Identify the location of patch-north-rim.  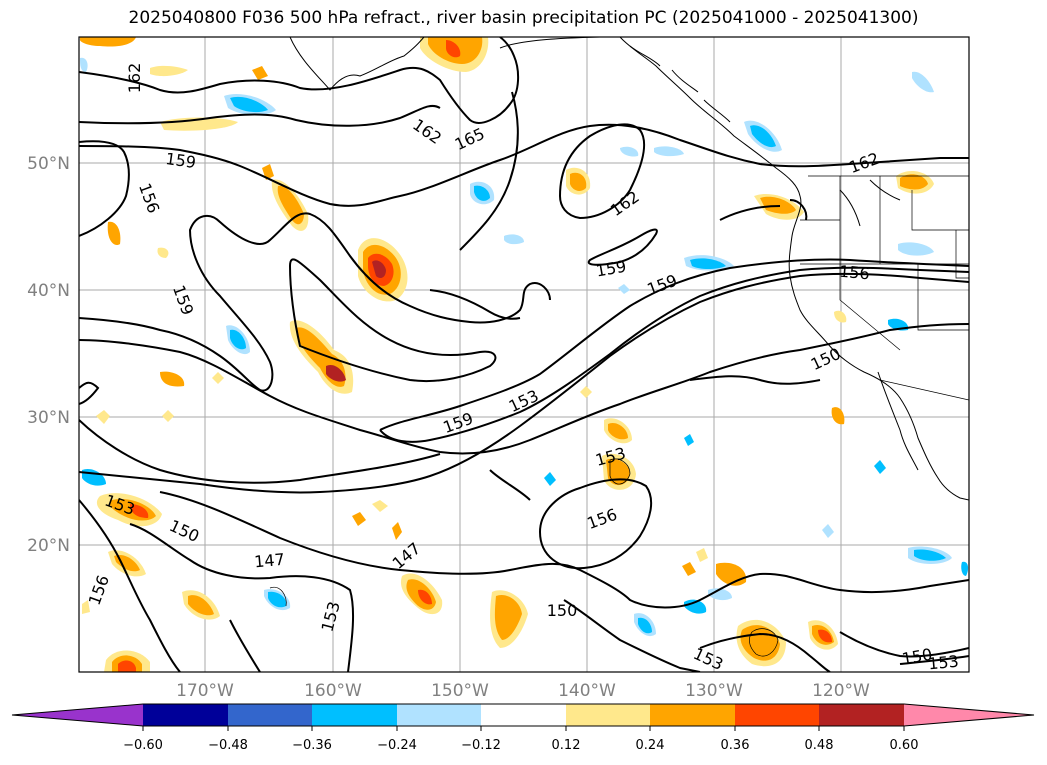
(454, 54).